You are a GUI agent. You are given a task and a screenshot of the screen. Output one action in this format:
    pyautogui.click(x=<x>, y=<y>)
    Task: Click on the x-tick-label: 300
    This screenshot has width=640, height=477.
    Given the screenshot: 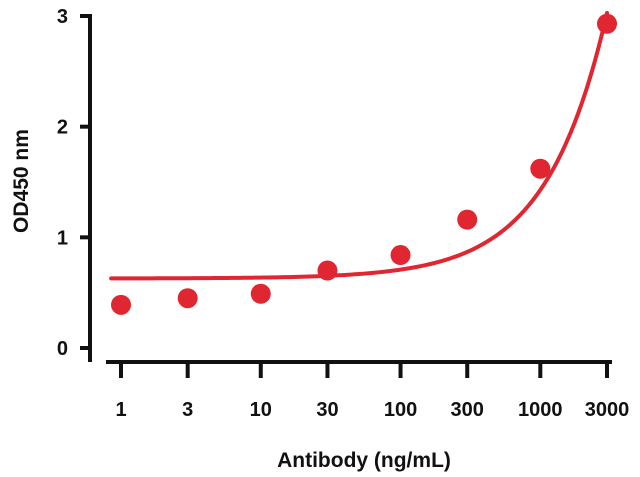 What is the action you would take?
    pyautogui.click(x=467, y=410)
    